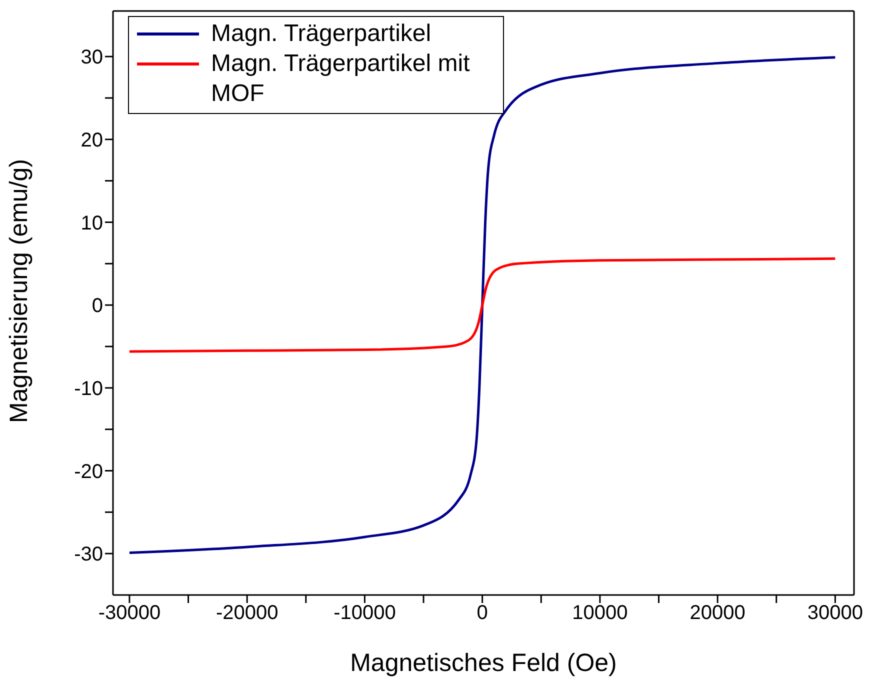 The height and width of the screenshot is (693, 881). What do you see at coordinates (129, 613) in the screenshot?
I see `x-tick-label: -30000` at bounding box center [129, 613].